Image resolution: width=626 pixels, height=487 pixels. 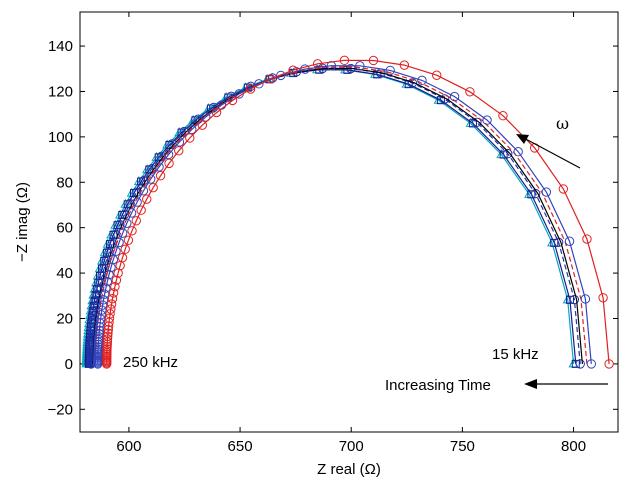 What do you see at coordinates (351, 446) in the screenshot?
I see `x-tick-label: 700` at bounding box center [351, 446].